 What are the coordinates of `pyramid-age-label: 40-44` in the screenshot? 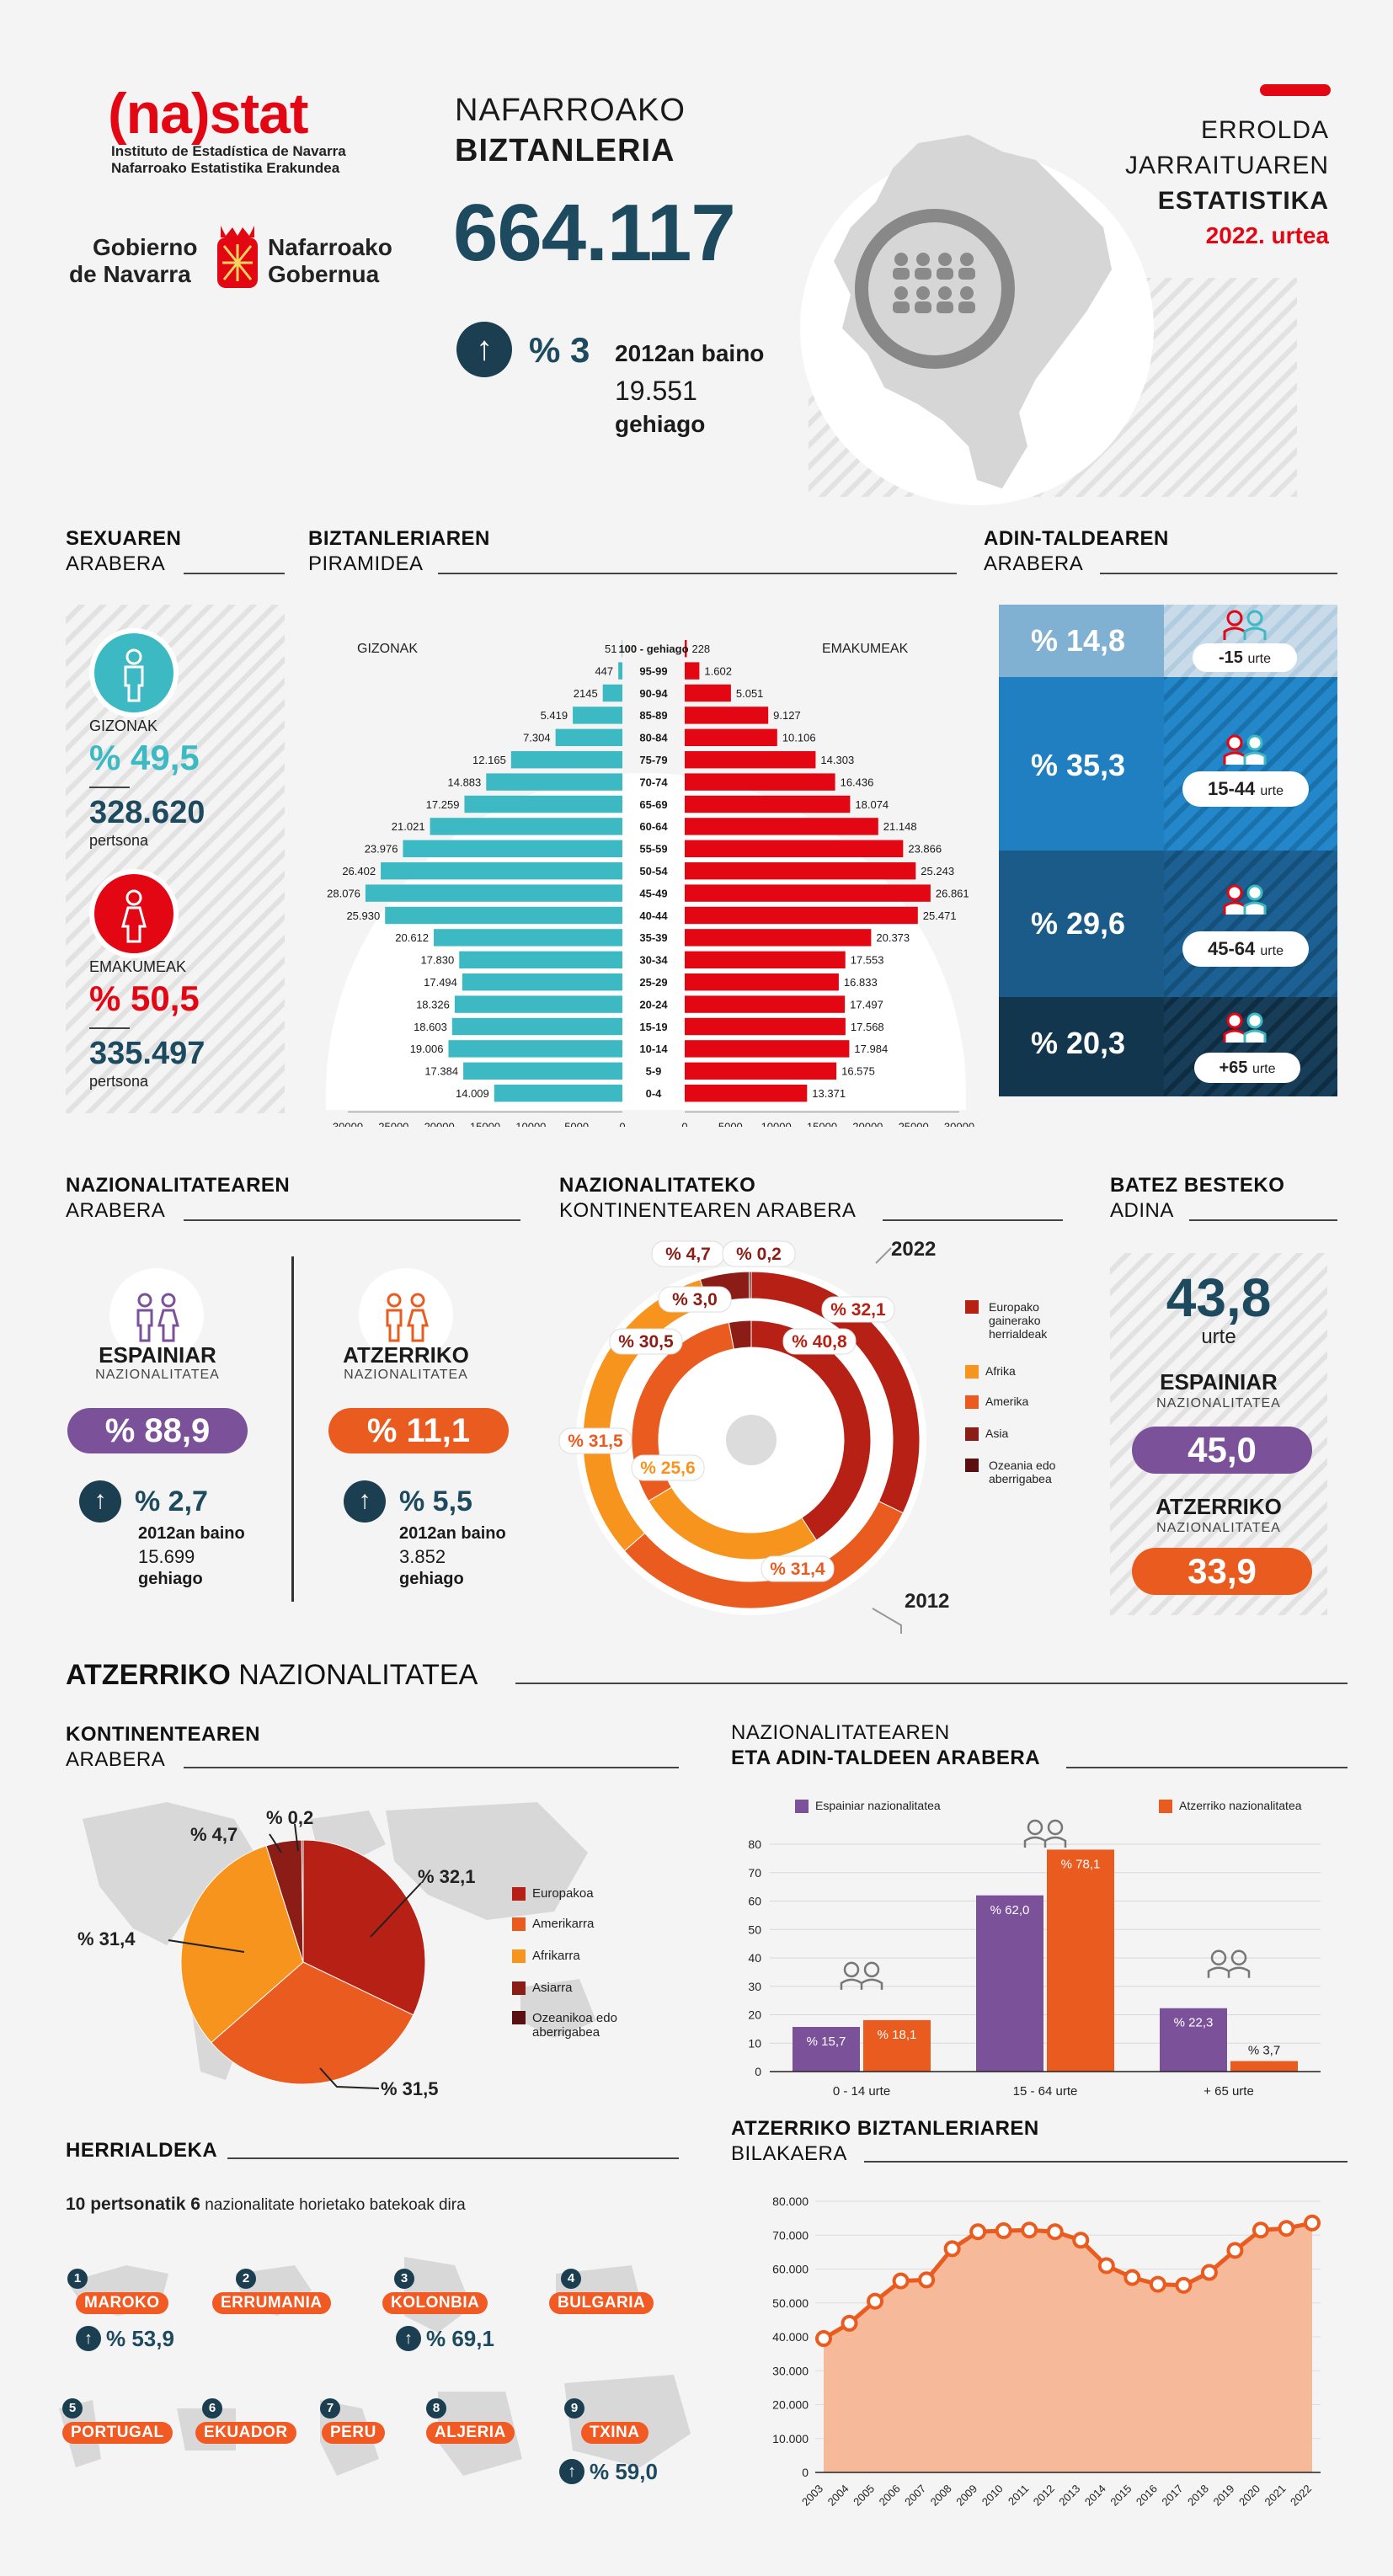 It's located at (654, 915).